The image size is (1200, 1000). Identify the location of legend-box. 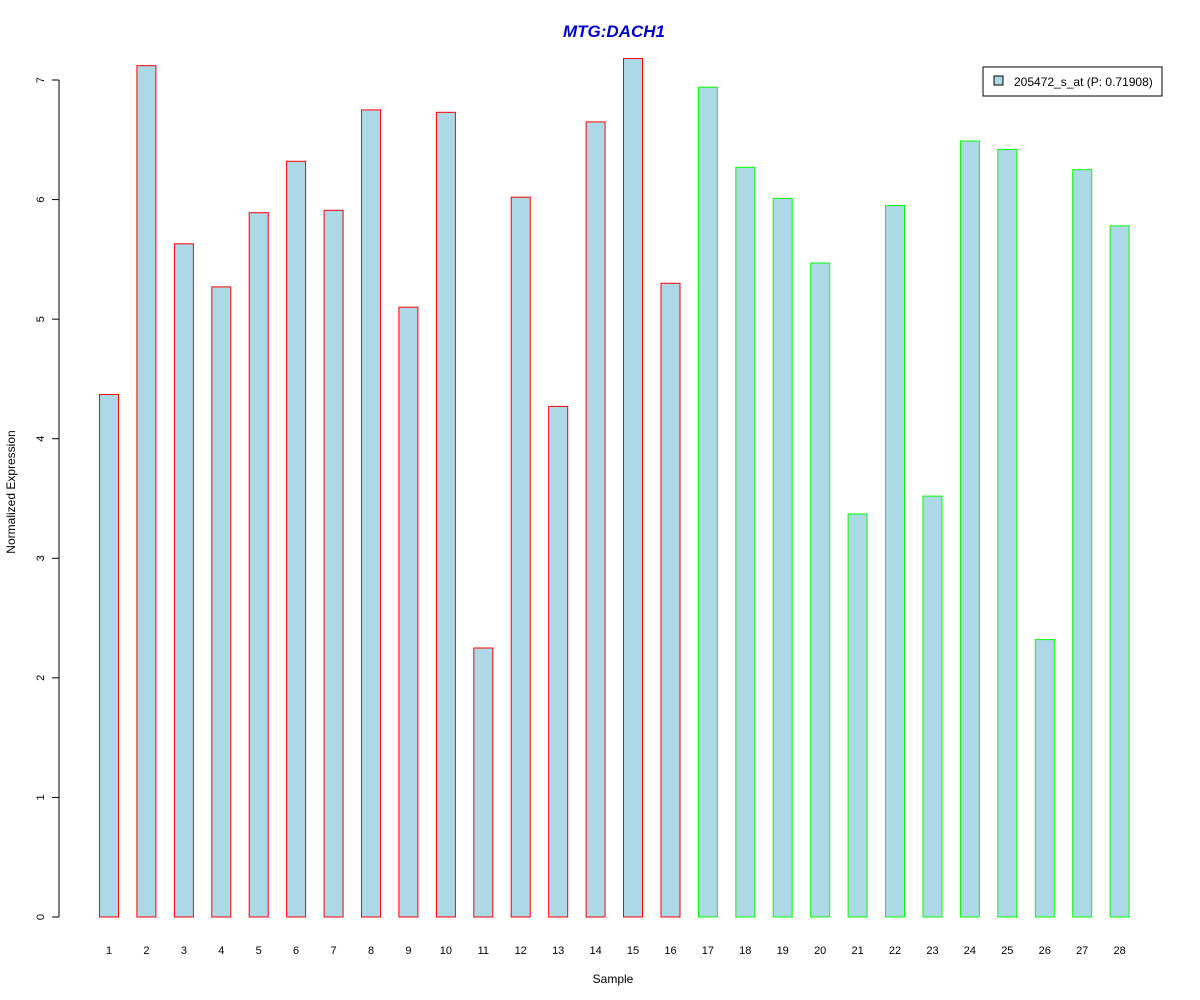
(1072, 81).